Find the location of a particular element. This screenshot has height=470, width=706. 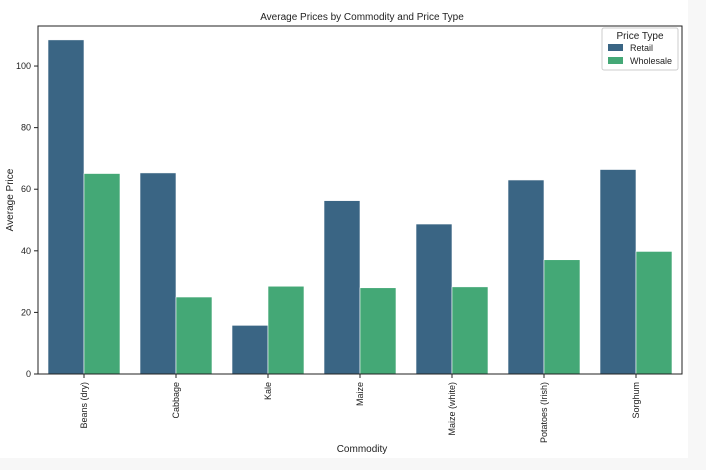

y-tick-label: 100 is located at coordinates (23, 66).